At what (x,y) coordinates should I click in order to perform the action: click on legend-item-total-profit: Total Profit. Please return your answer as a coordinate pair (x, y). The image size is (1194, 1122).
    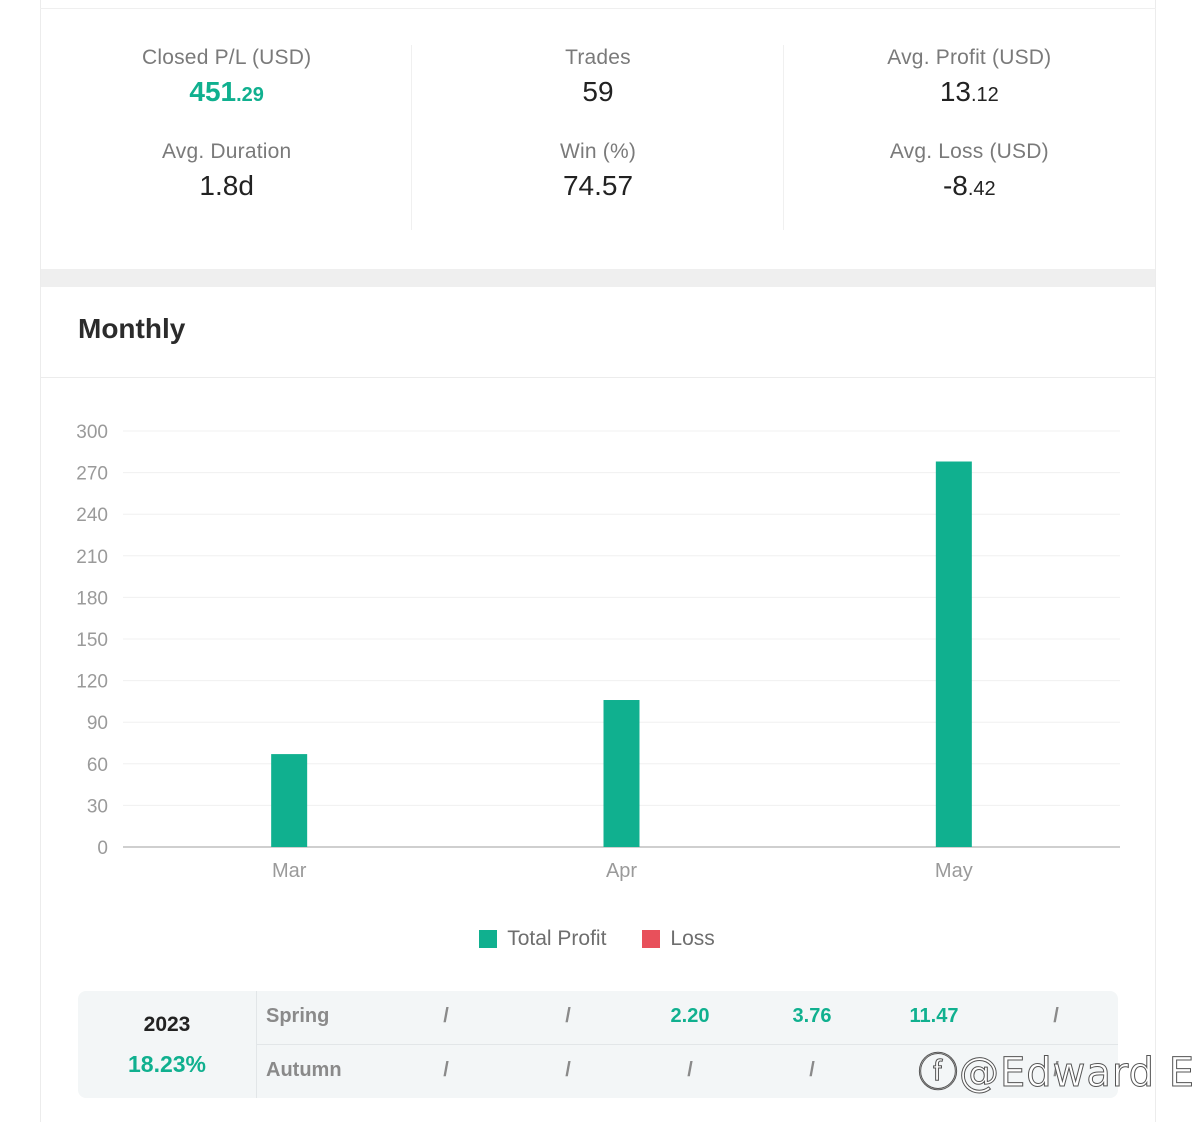
    Looking at the image, I should click on (542, 939).